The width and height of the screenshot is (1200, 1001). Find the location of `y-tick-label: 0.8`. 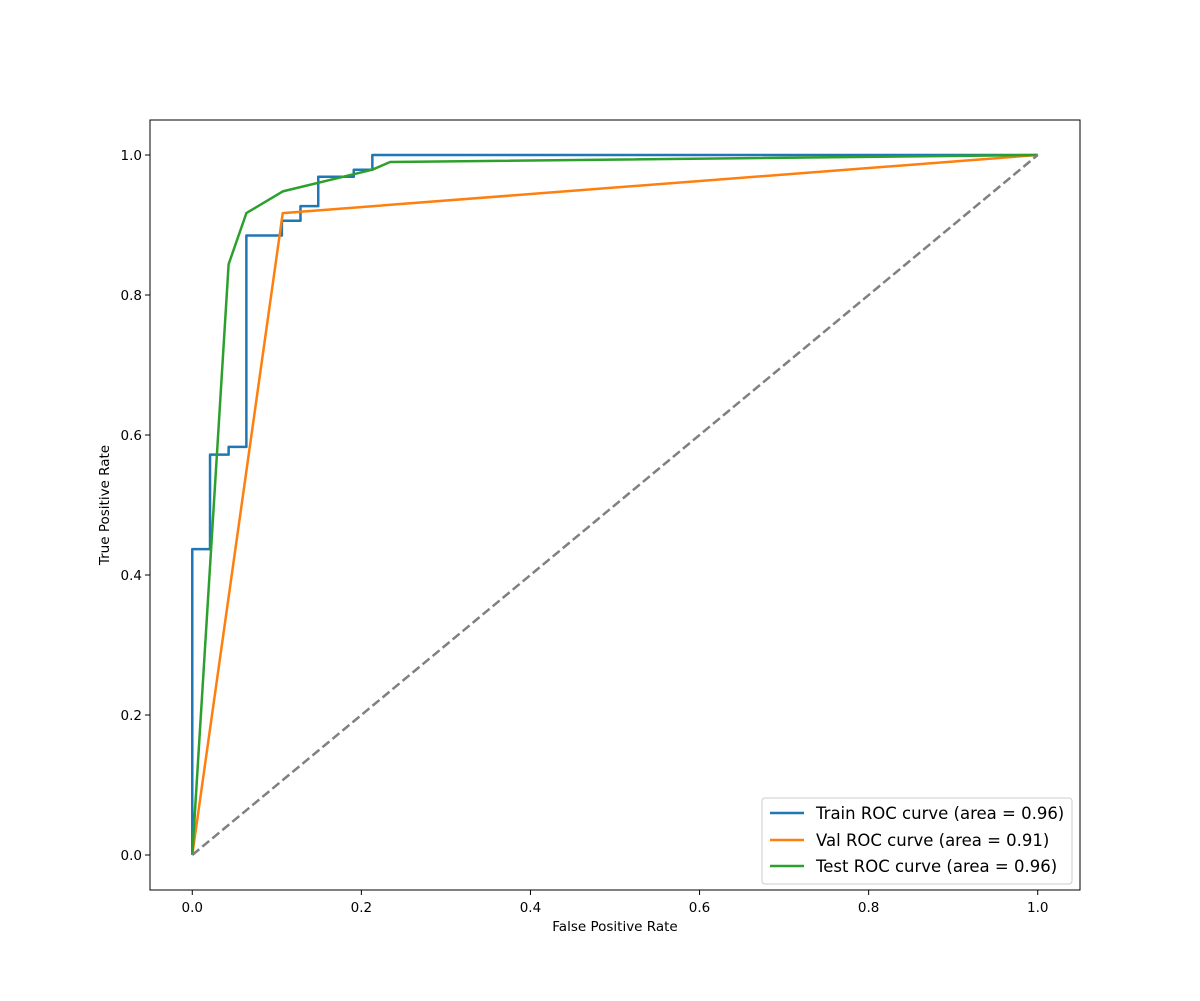

y-tick-label: 0.8 is located at coordinates (131, 296).